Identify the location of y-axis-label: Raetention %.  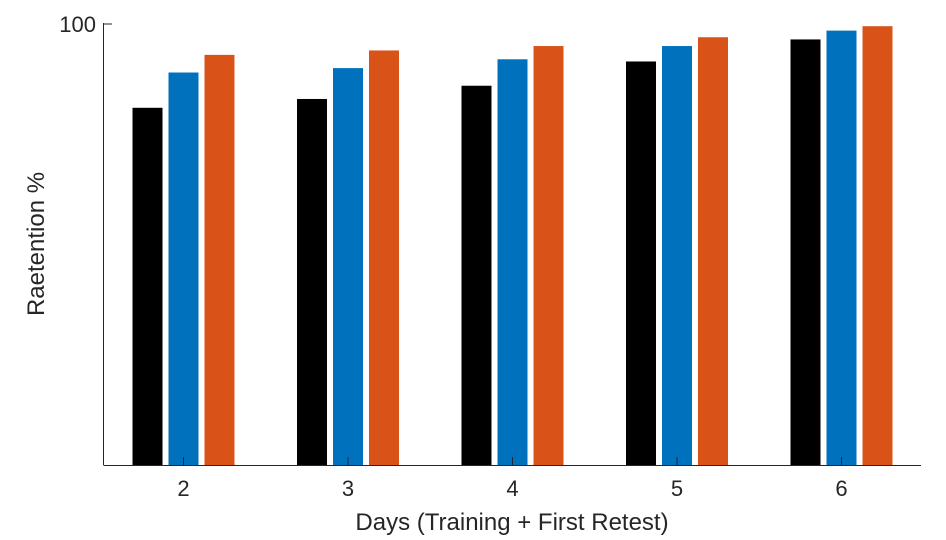
(36, 244).